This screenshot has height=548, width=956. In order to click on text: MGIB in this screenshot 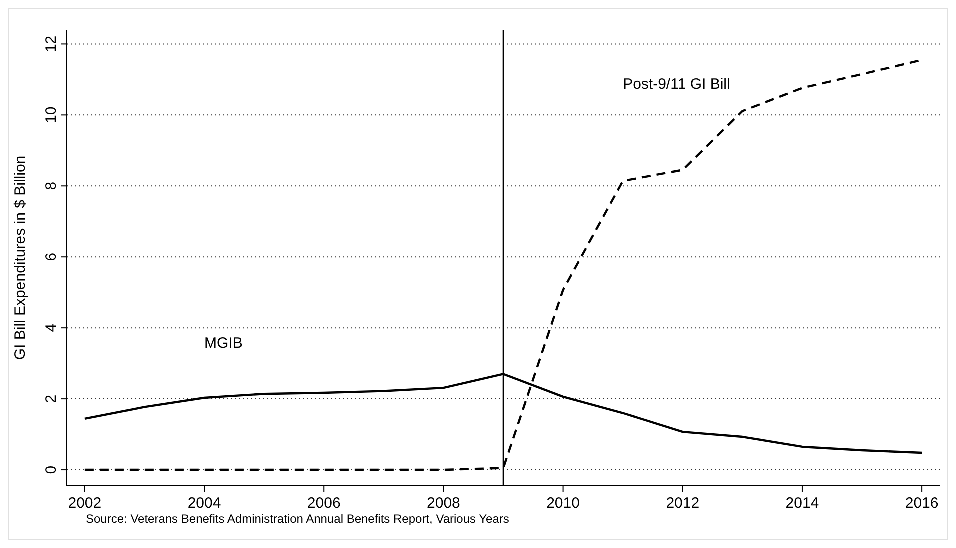, I will do `click(223, 343)`.